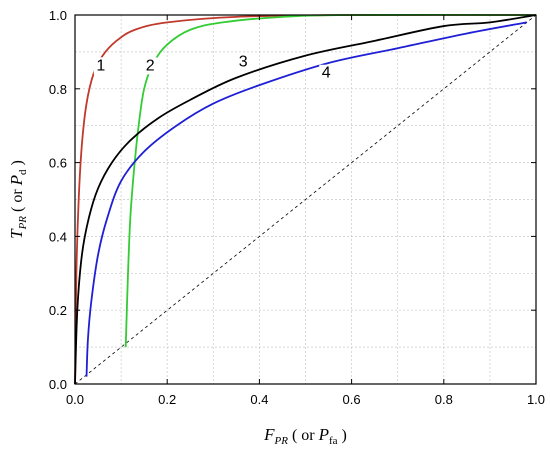 This screenshot has width=550, height=452. What do you see at coordinates (259, 399) in the screenshot?
I see `x-tick-label: 0.4` at bounding box center [259, 399].